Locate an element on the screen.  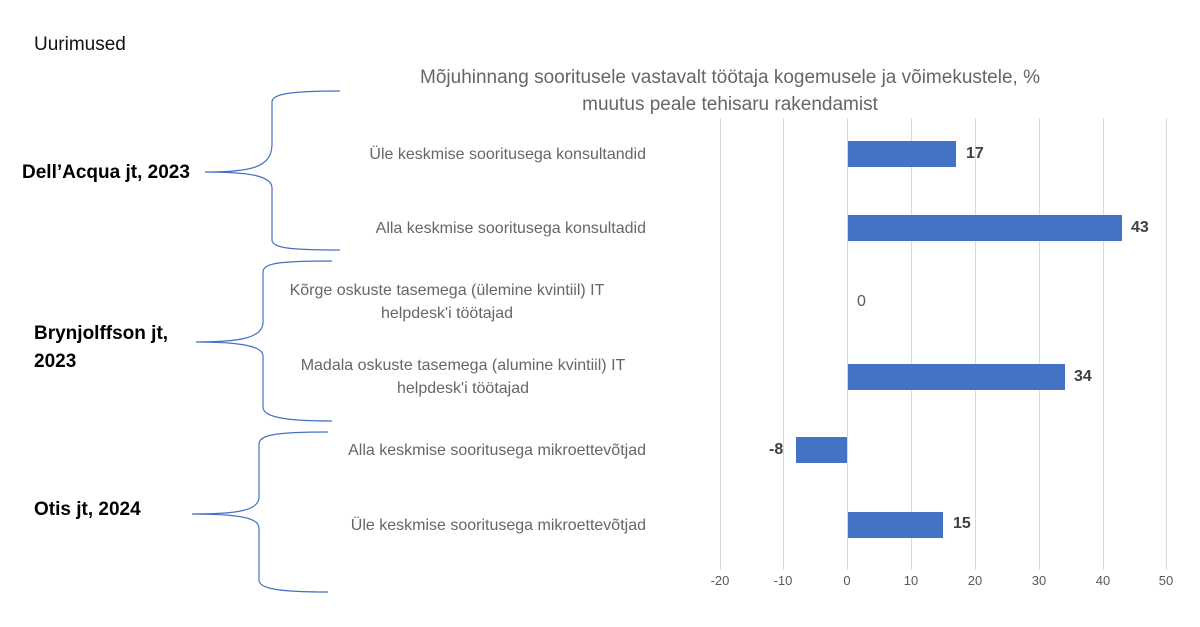
category-label-line: Üle keskmise sooritusega konsultandid is located at coordinates (507, 154).